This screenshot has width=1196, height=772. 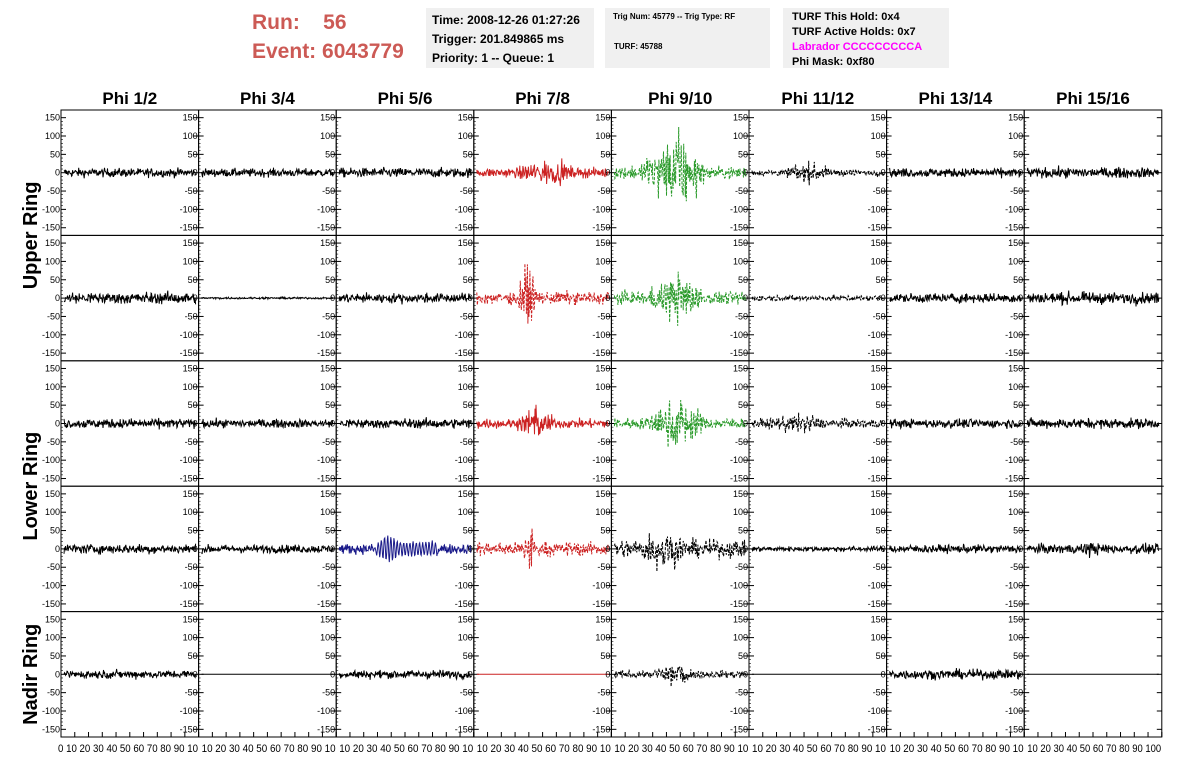 What do you see at coordinates (267, 98) in the screenshot?
I see `phi-column-label: Phi 3/4` at bounding box center [267, 98].